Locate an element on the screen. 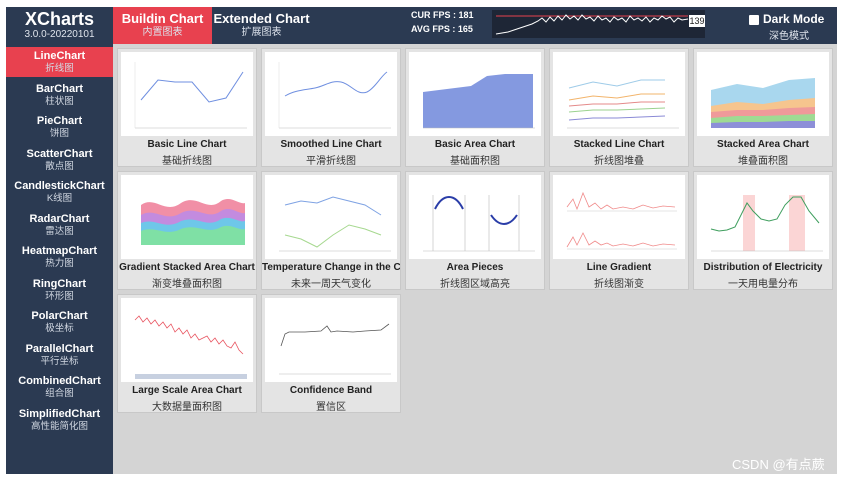 This screenshot has height=479, width=848. sidebar-item-sublabel: 折线图 is located at coordinates (59, 68).